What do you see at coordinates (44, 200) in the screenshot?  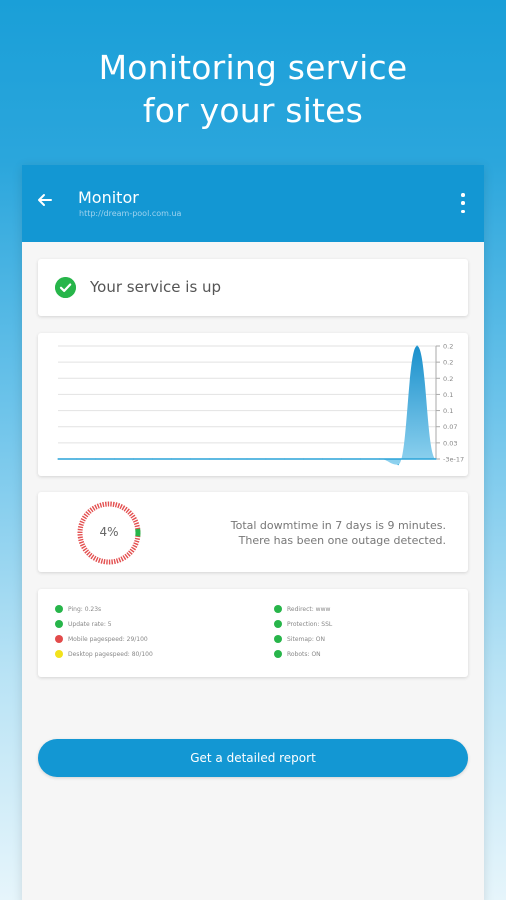 I see `arrow-left-icon` at bounding box center [44, 200].